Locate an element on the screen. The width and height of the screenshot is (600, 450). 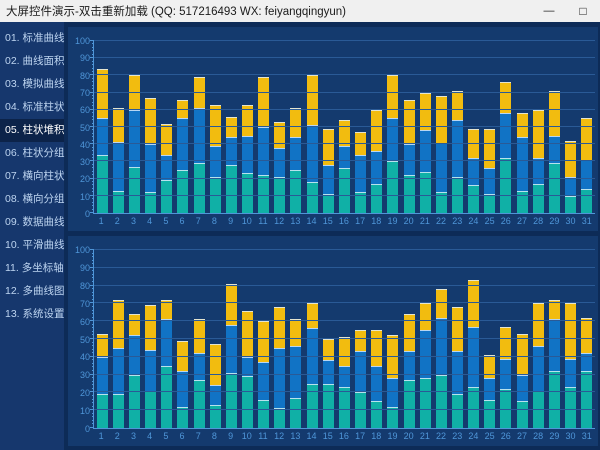
sidebar-item-06: 06. 柱状分组 is located at coordinates (35, 153).